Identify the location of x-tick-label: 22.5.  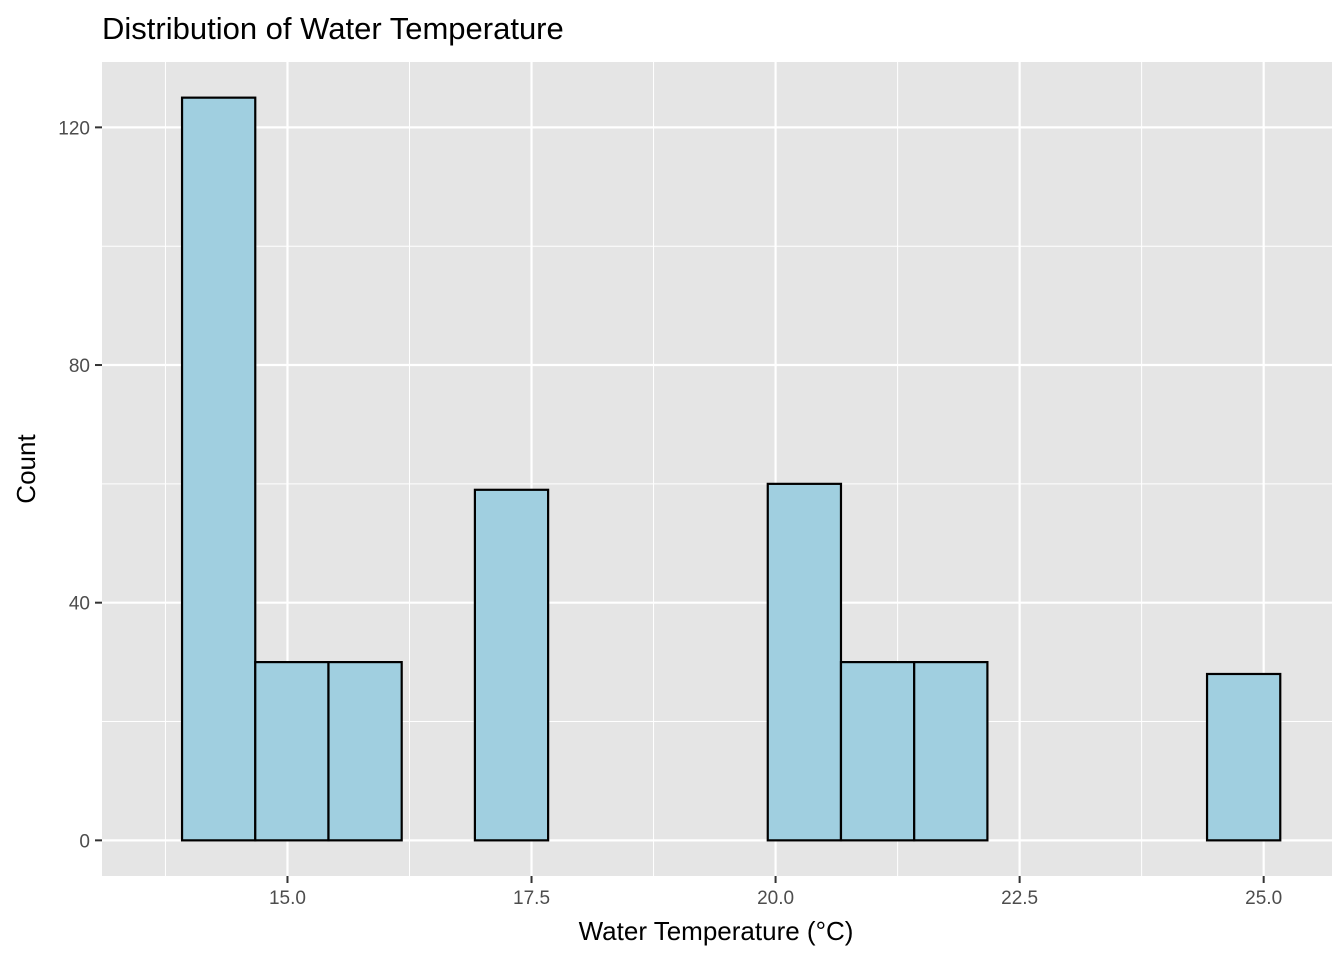
(1019, 898).